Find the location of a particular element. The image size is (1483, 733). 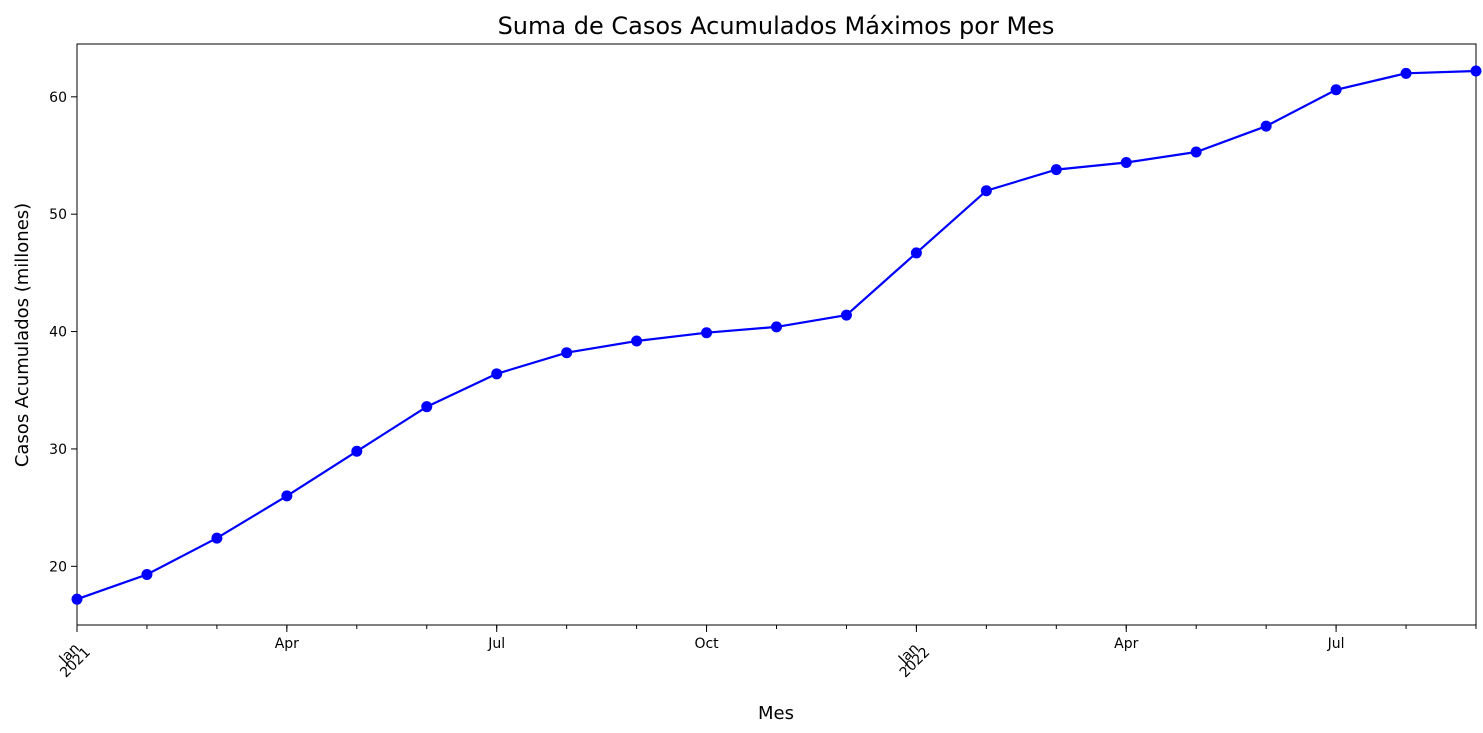

y-tick-label: 20 is located at coordinates (58, 567).